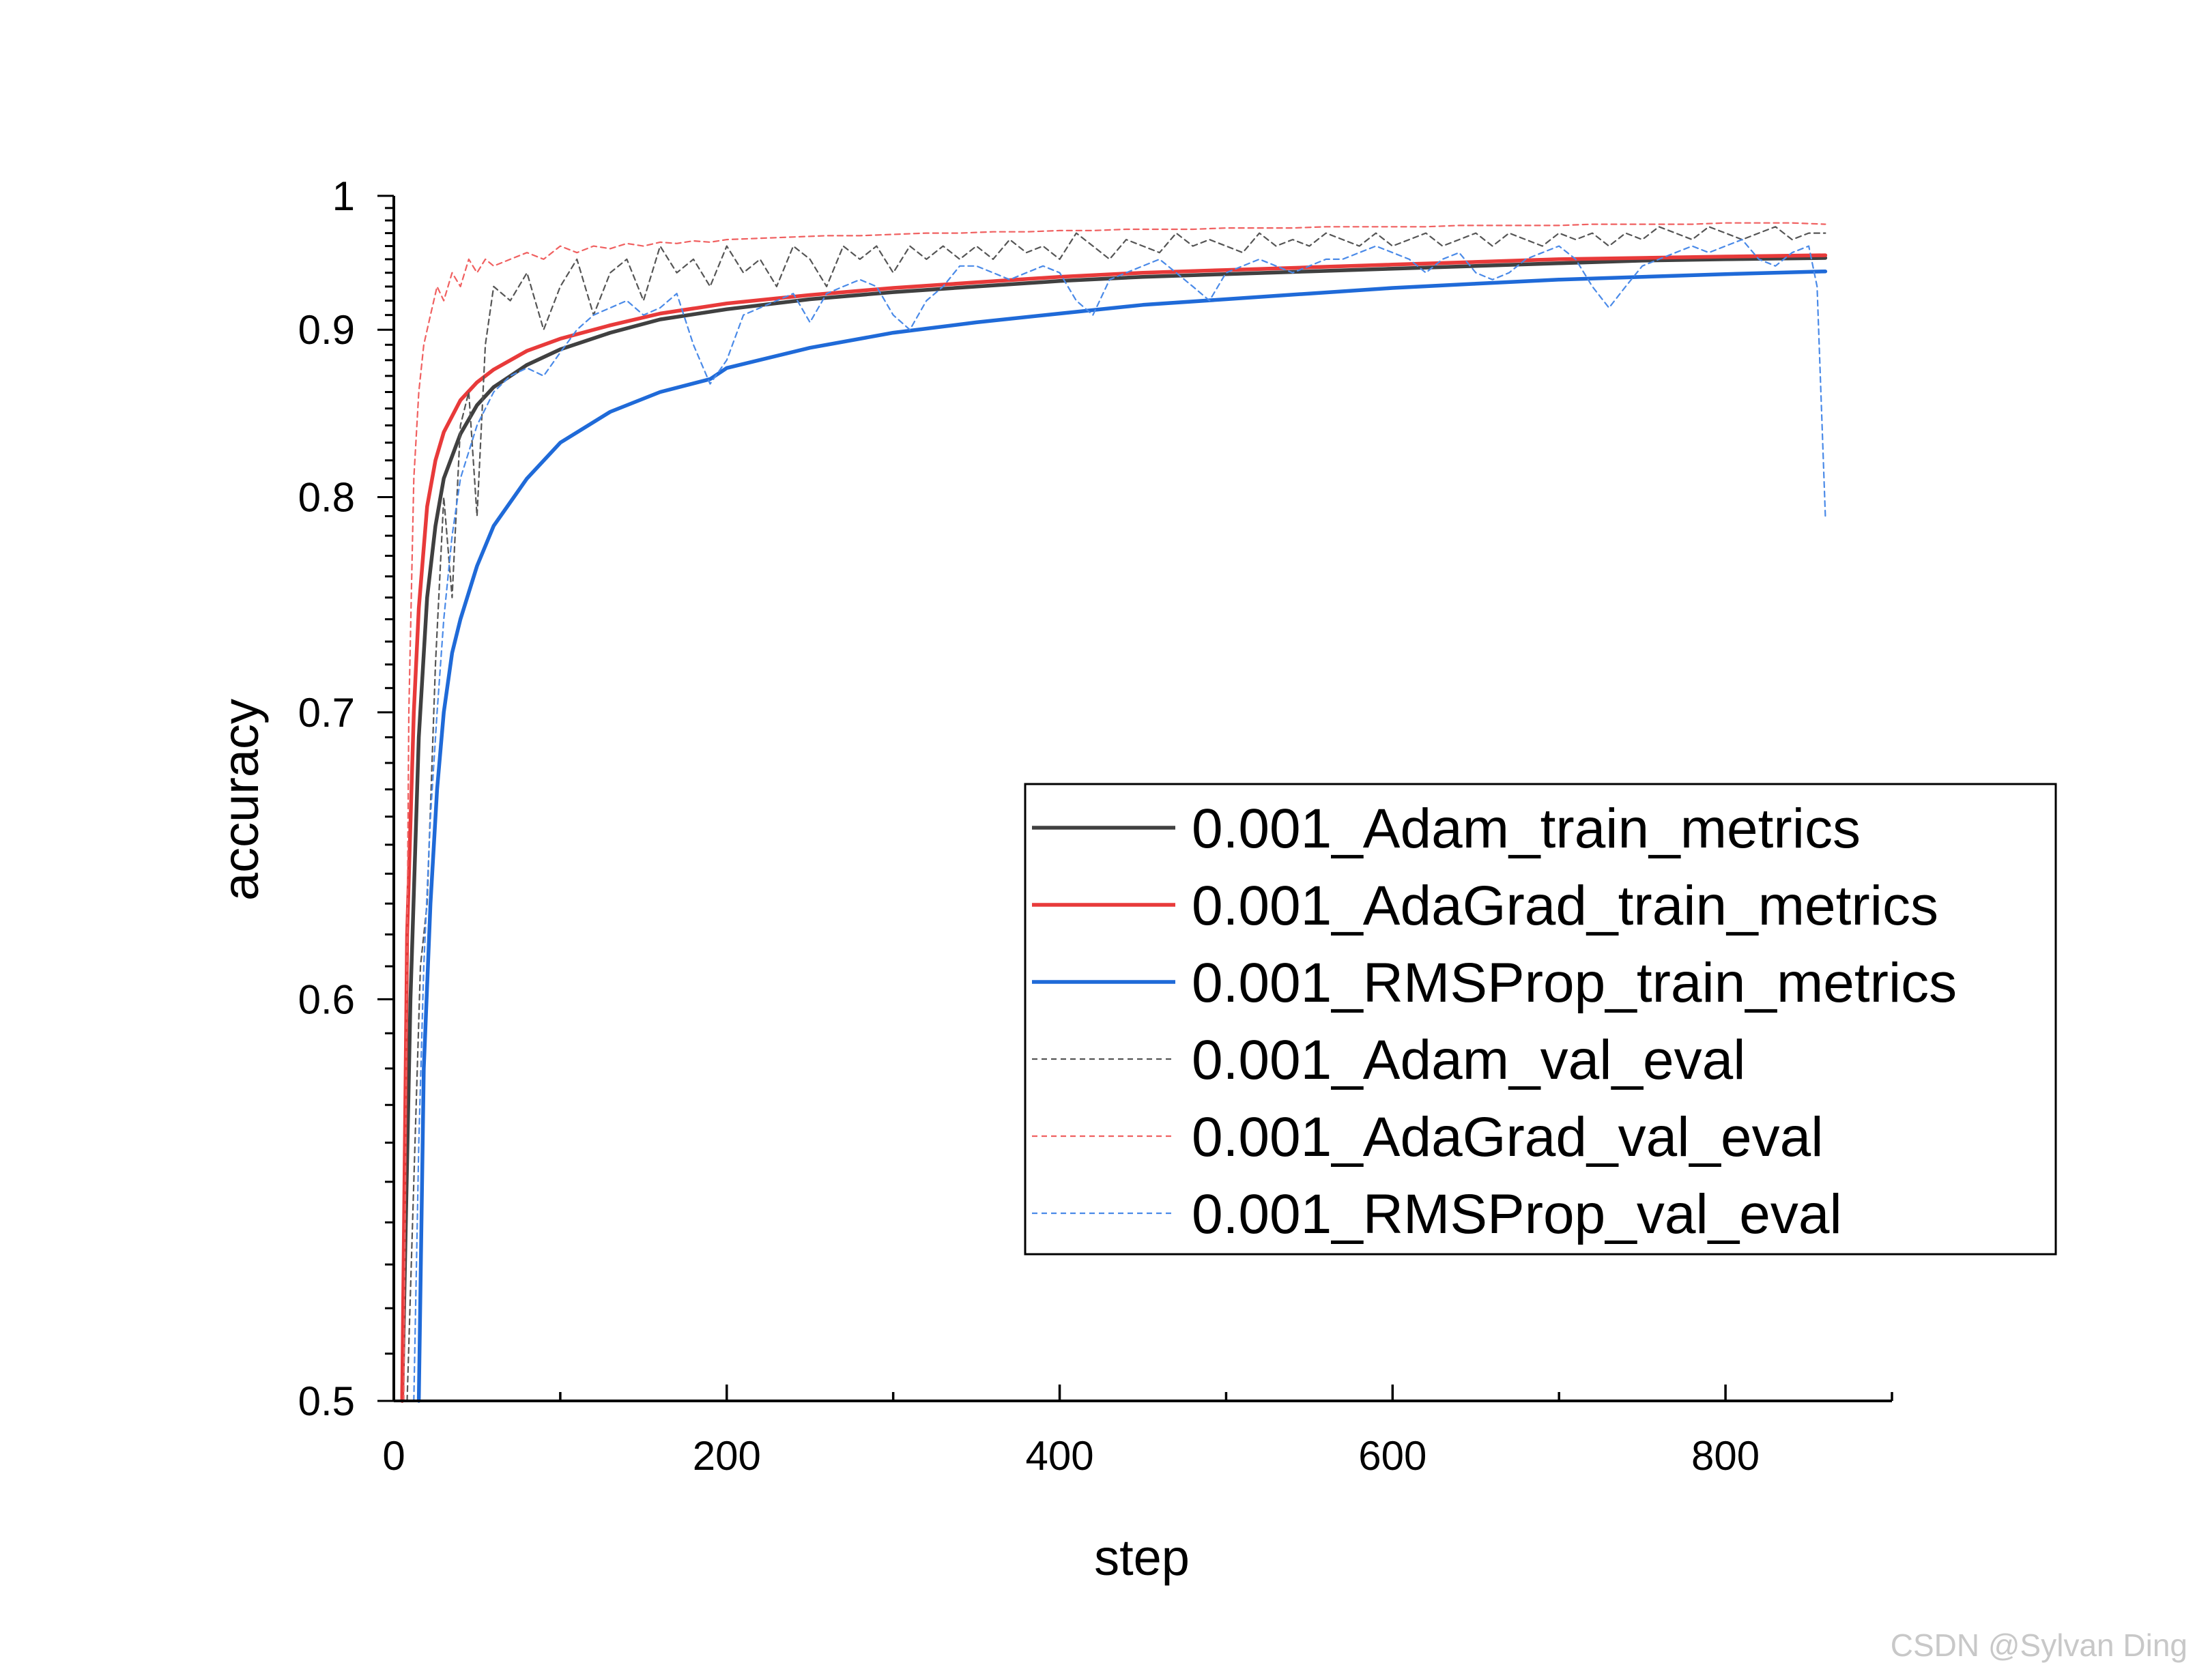  Describe the element at coordinates (1725, 1456) in the screenshot. I see `x-tick-label: 800` at that location.